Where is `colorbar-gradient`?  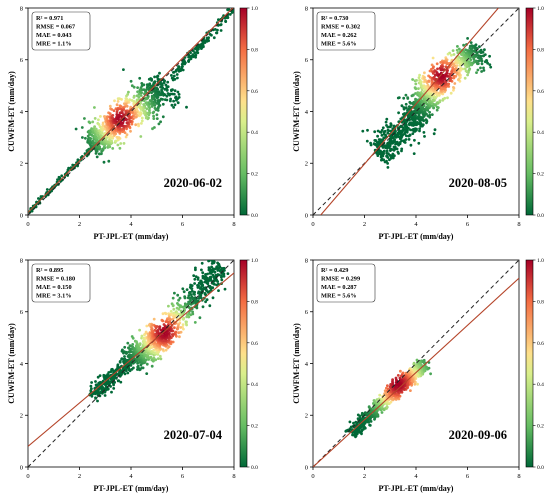
colorbar-gradient is located at coordinates (529, 111).